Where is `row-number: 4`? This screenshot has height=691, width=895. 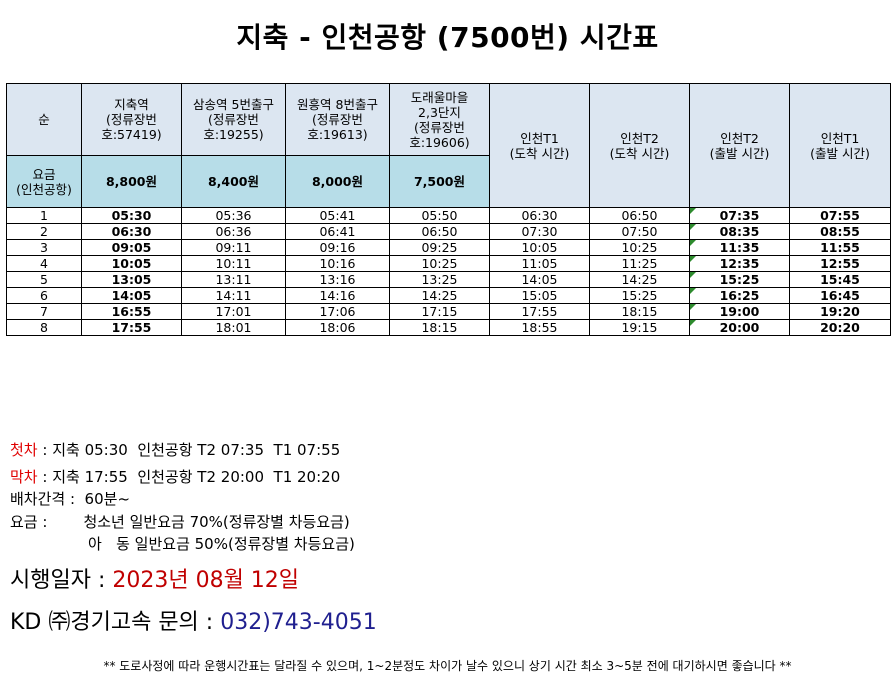 row-number: 4 is located at coordinates (44, 263).